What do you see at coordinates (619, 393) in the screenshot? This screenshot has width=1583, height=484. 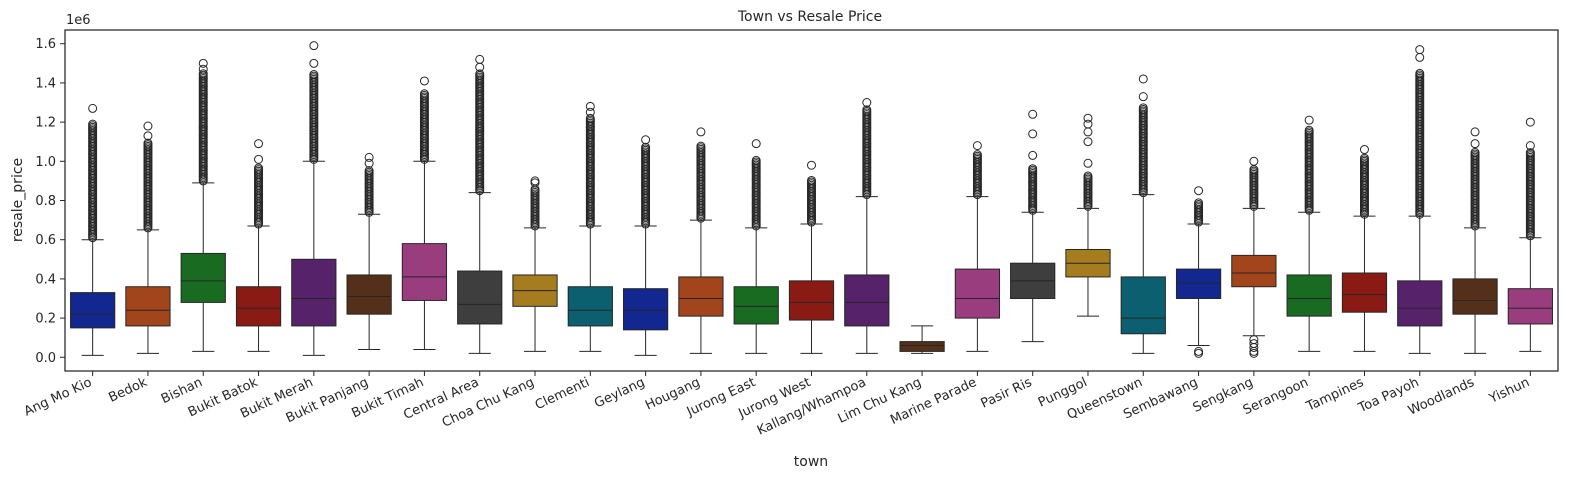 I see `x-tick-label: Geylang` at bounding box center [619, 393].